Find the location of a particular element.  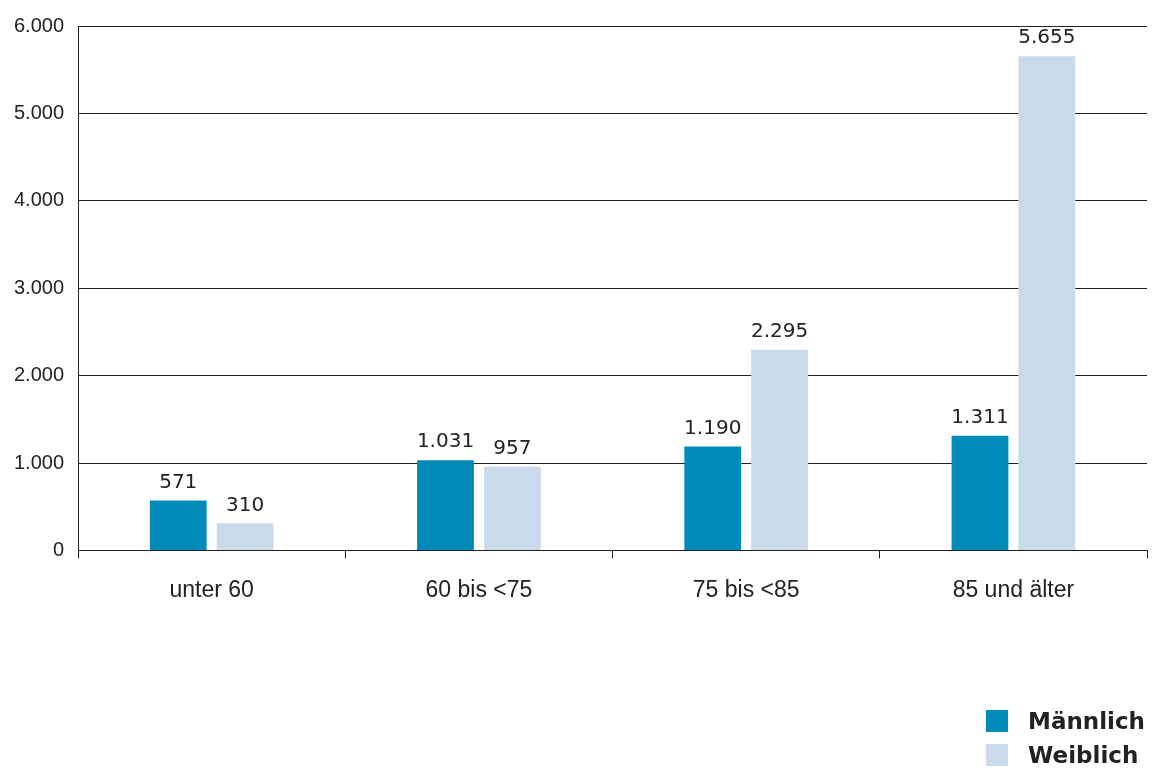

y-tick-label: 2.000 is located at coordinates (39, 374).